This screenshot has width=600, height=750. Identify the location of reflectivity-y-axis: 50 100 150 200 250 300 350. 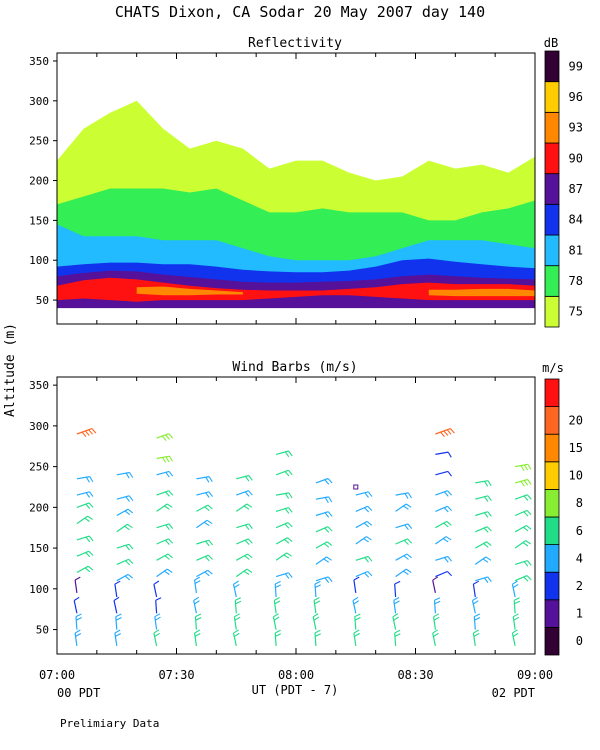
(43, 181).